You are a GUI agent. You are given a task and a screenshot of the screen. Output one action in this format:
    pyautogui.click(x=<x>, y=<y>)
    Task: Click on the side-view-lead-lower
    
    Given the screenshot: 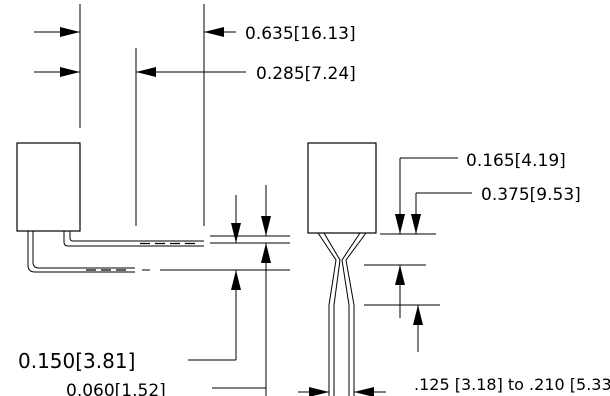 What is the action you would take?
    pyautogui.click(x=81, y=252)
    